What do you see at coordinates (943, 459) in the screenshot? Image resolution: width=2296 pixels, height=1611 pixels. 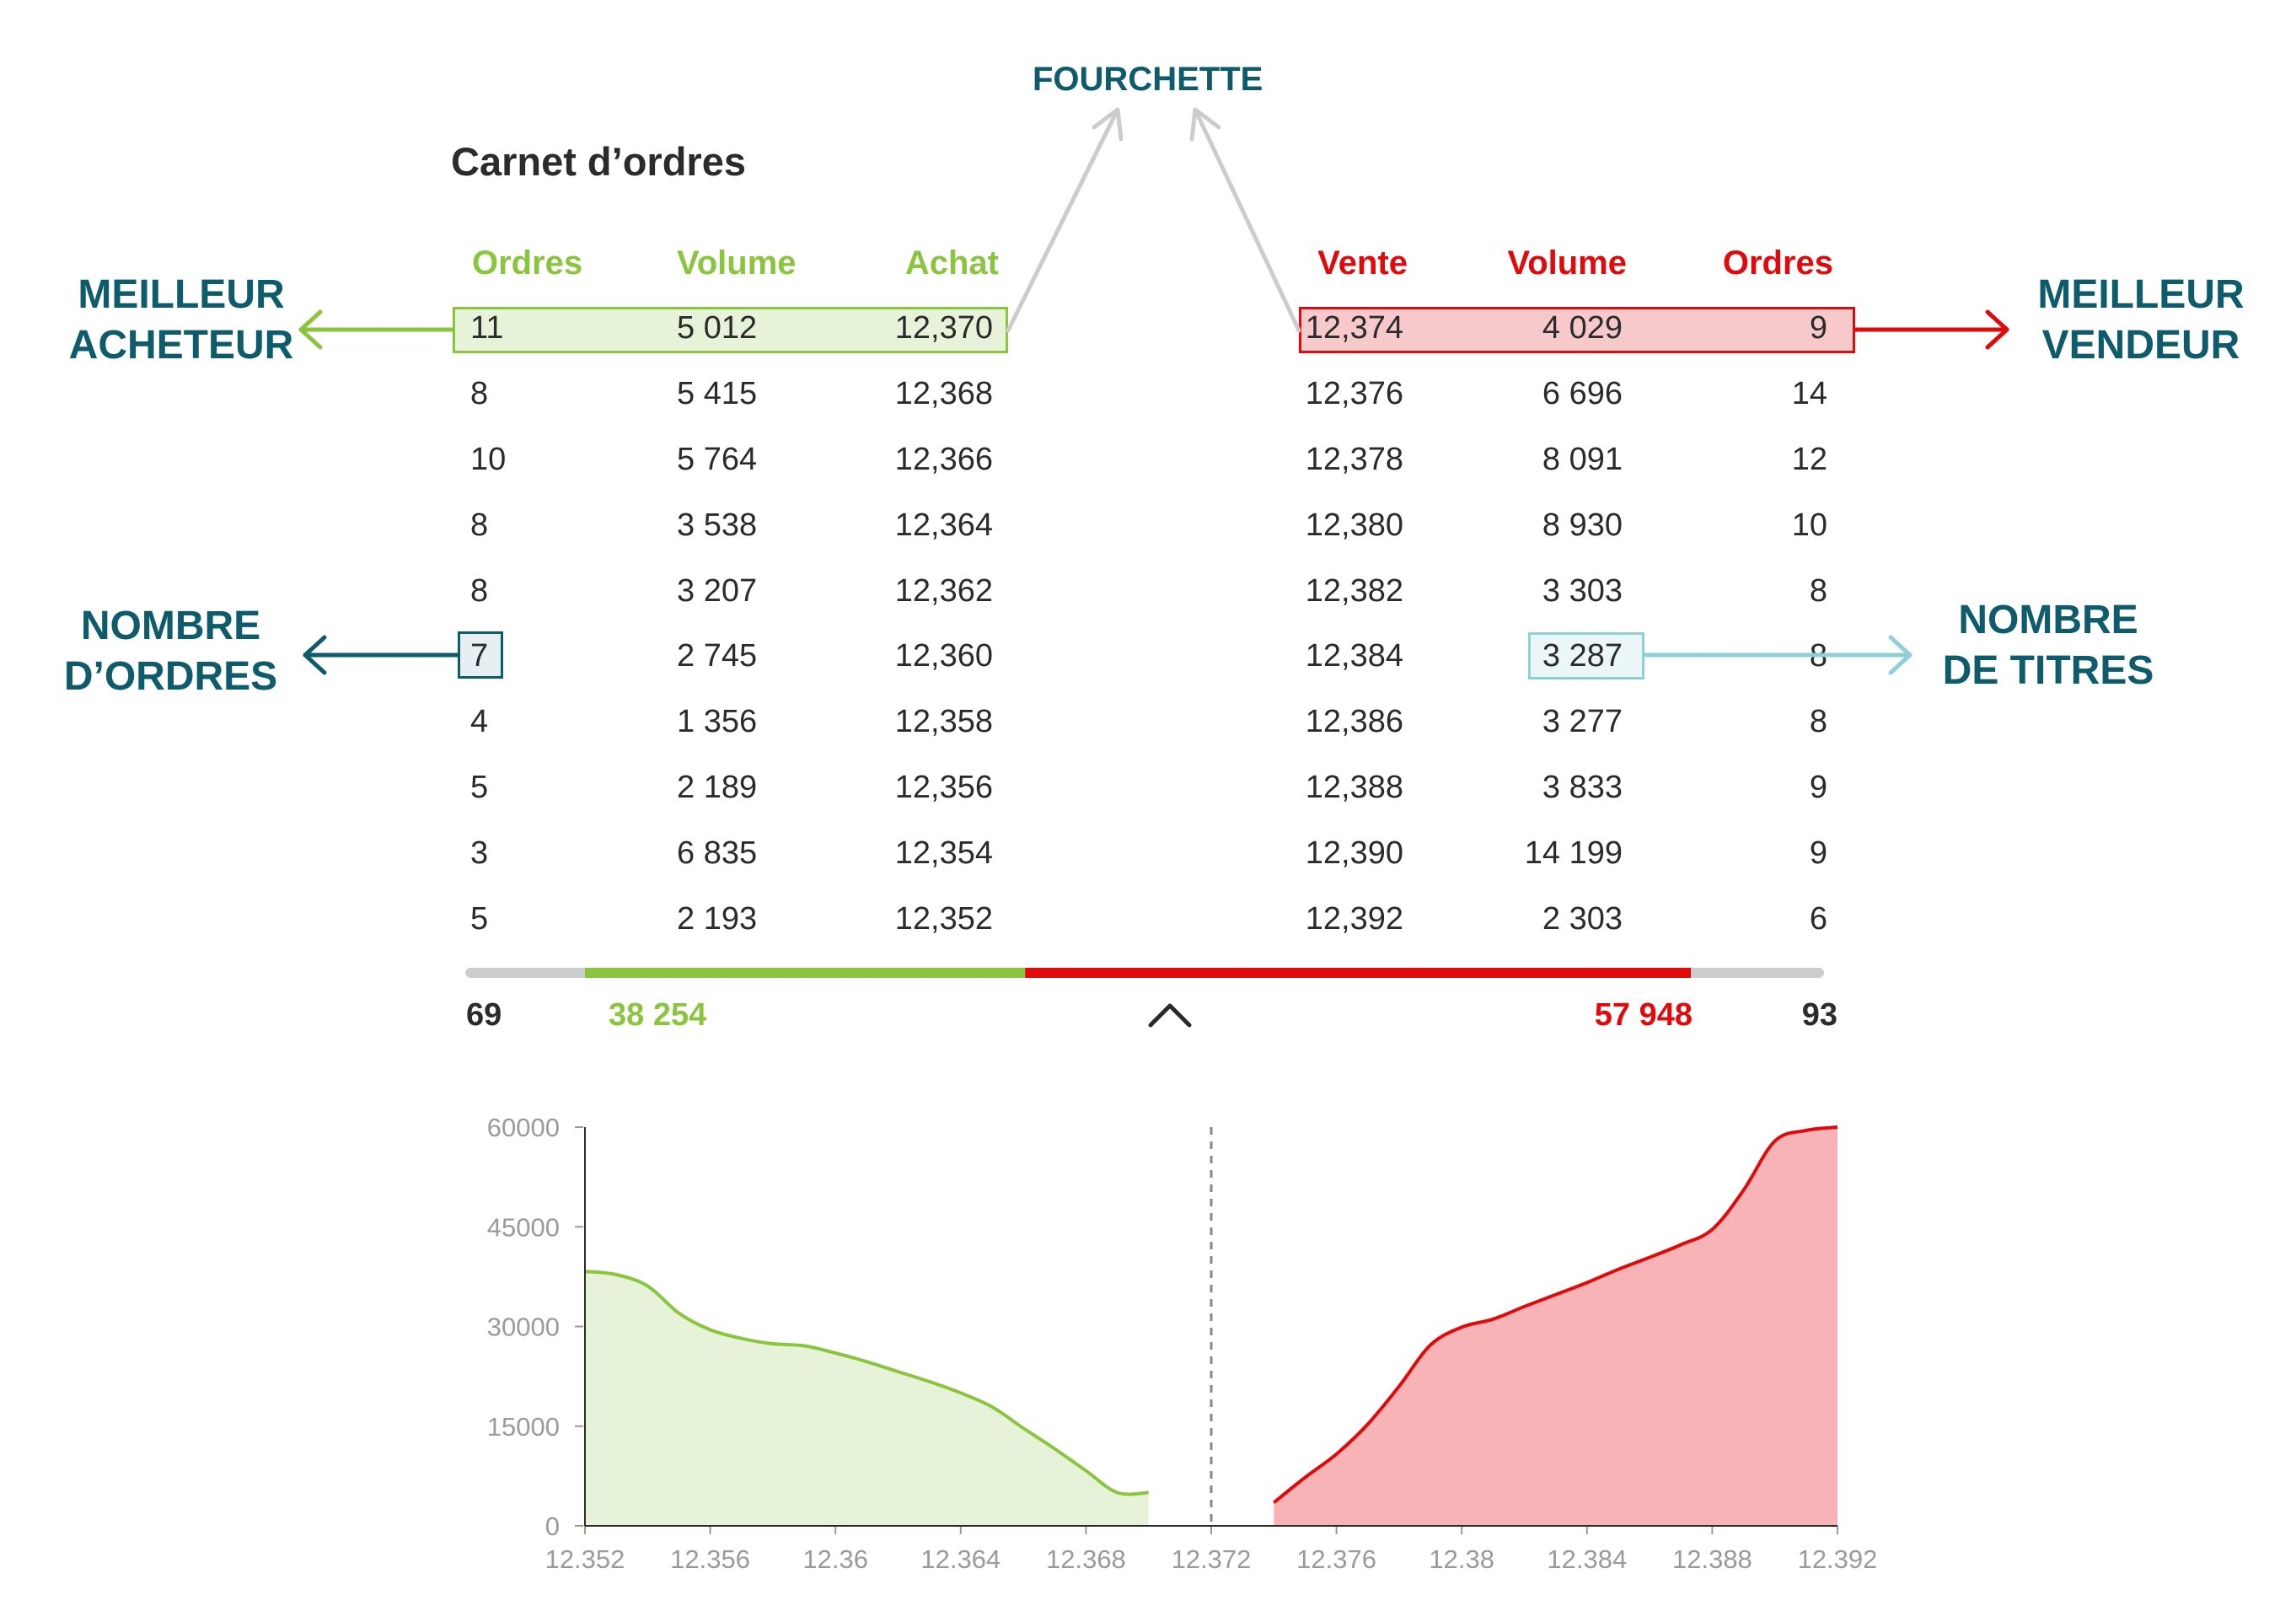 I see `buy-price-cell: 12,366` at bounding box center [943, 459].